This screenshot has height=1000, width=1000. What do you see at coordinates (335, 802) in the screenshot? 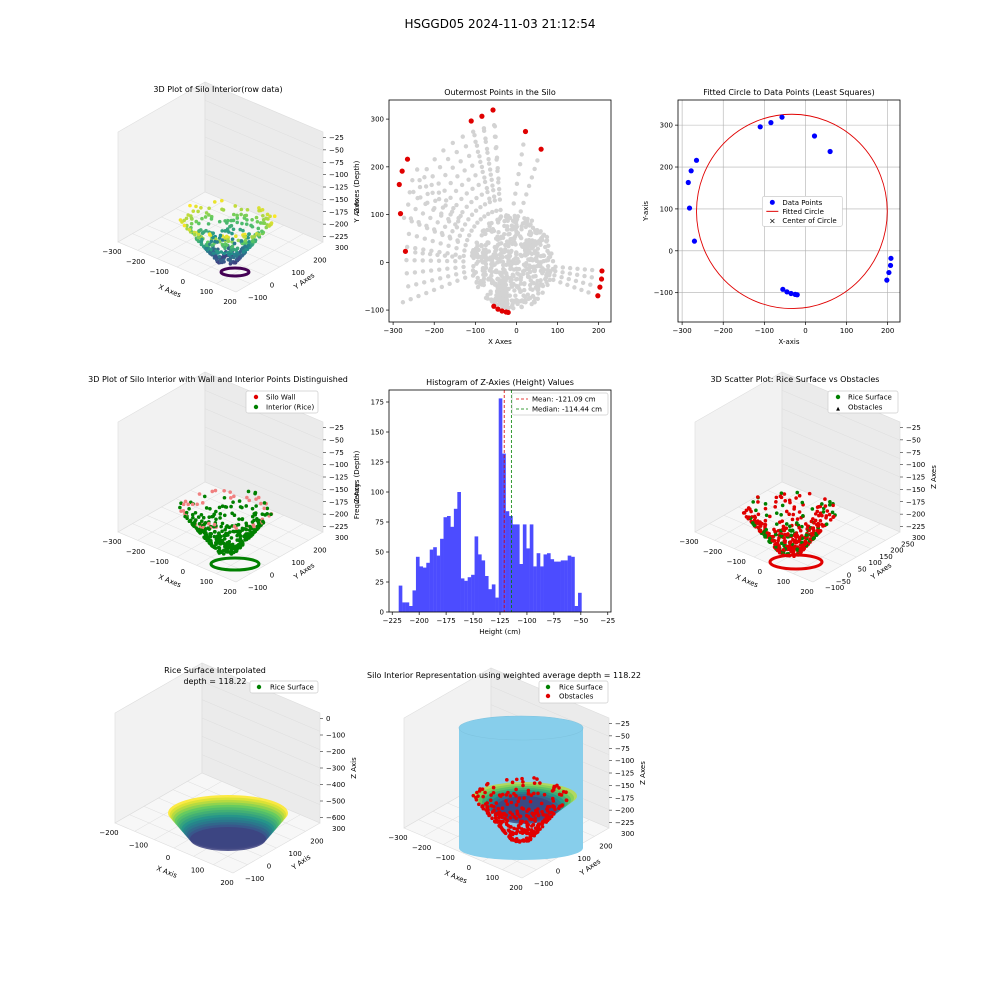
I see `interp-ztick-label-5: −500` at bounding box center [335, 802].